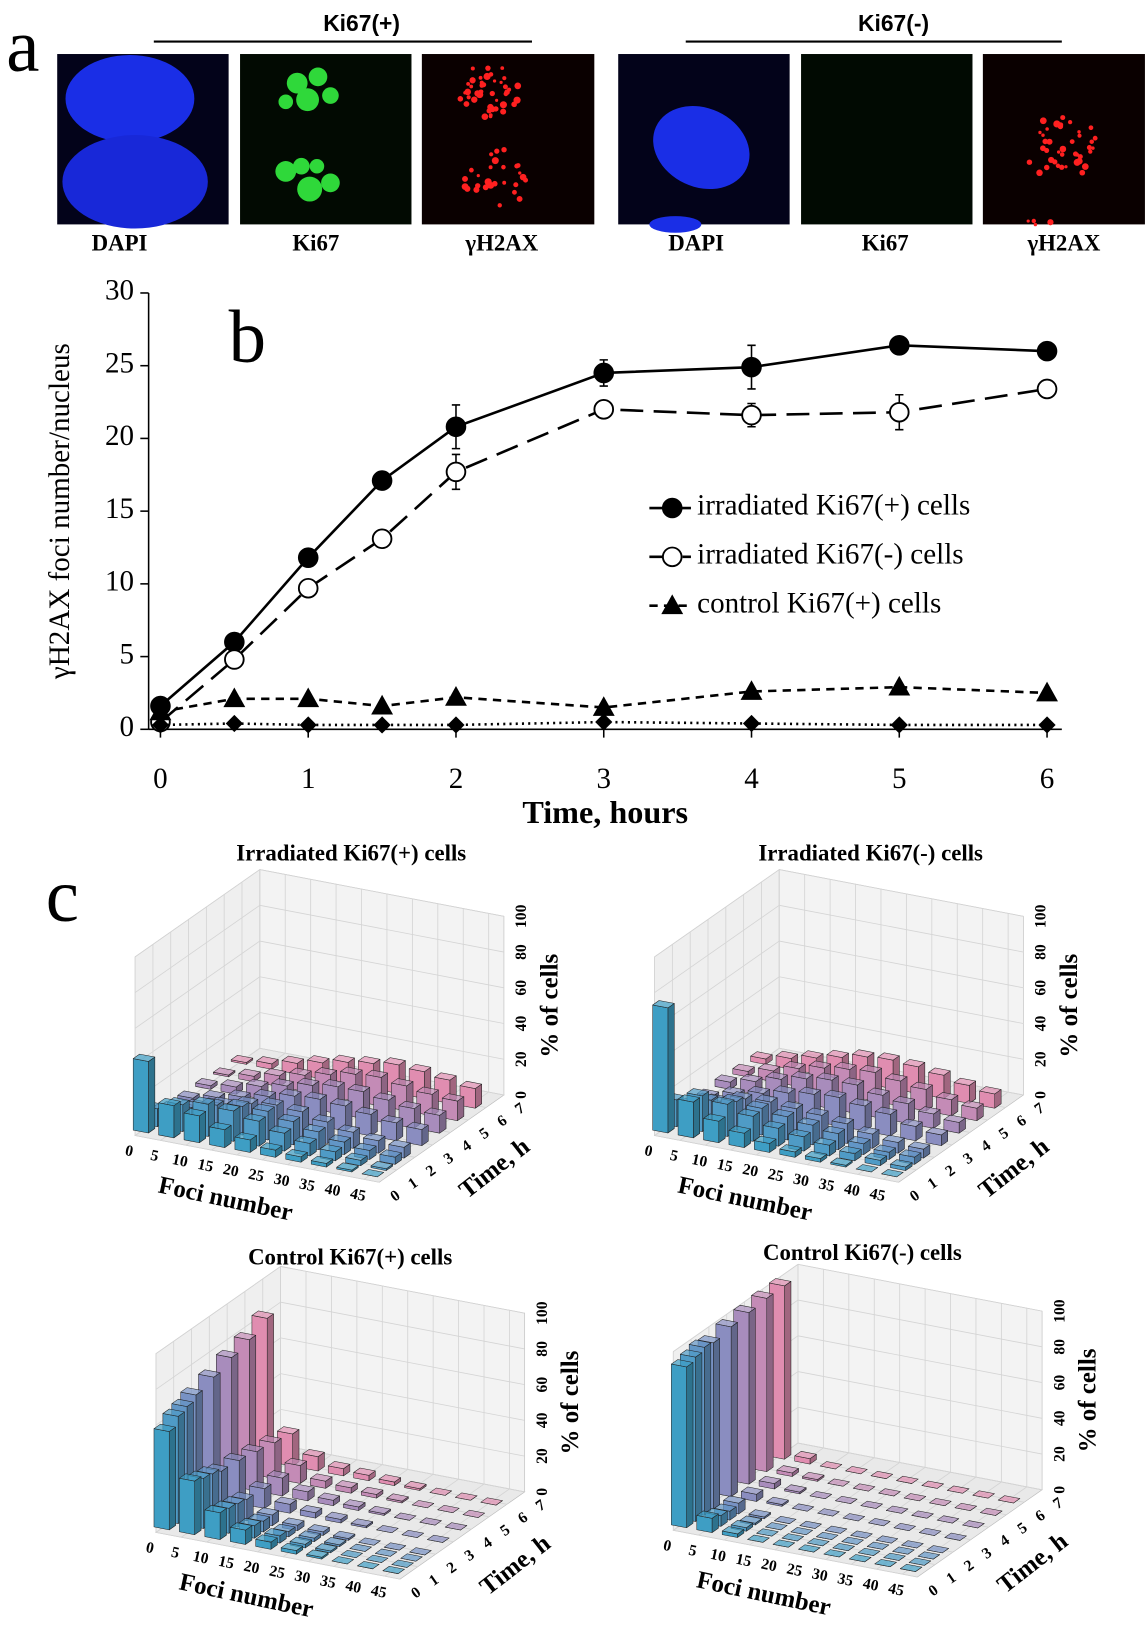  I want to click on bar, so click(711, 1130).